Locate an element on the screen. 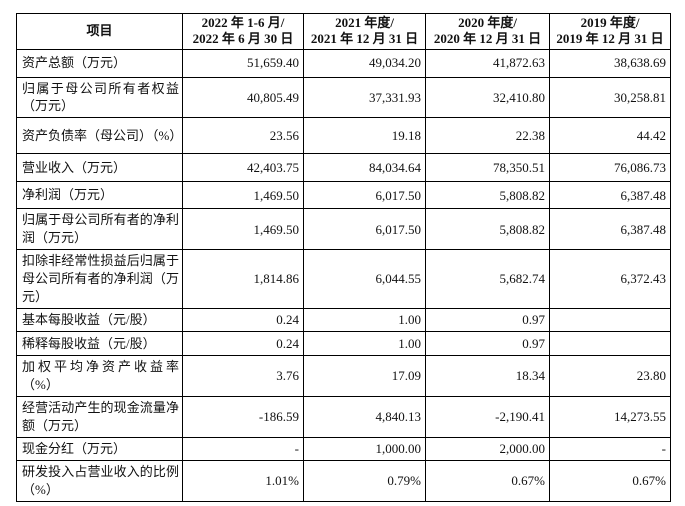 Image resolution: width=685 pixels, height=506 pixels. value-cell: -186.59 is located at coordinates (243, 416).